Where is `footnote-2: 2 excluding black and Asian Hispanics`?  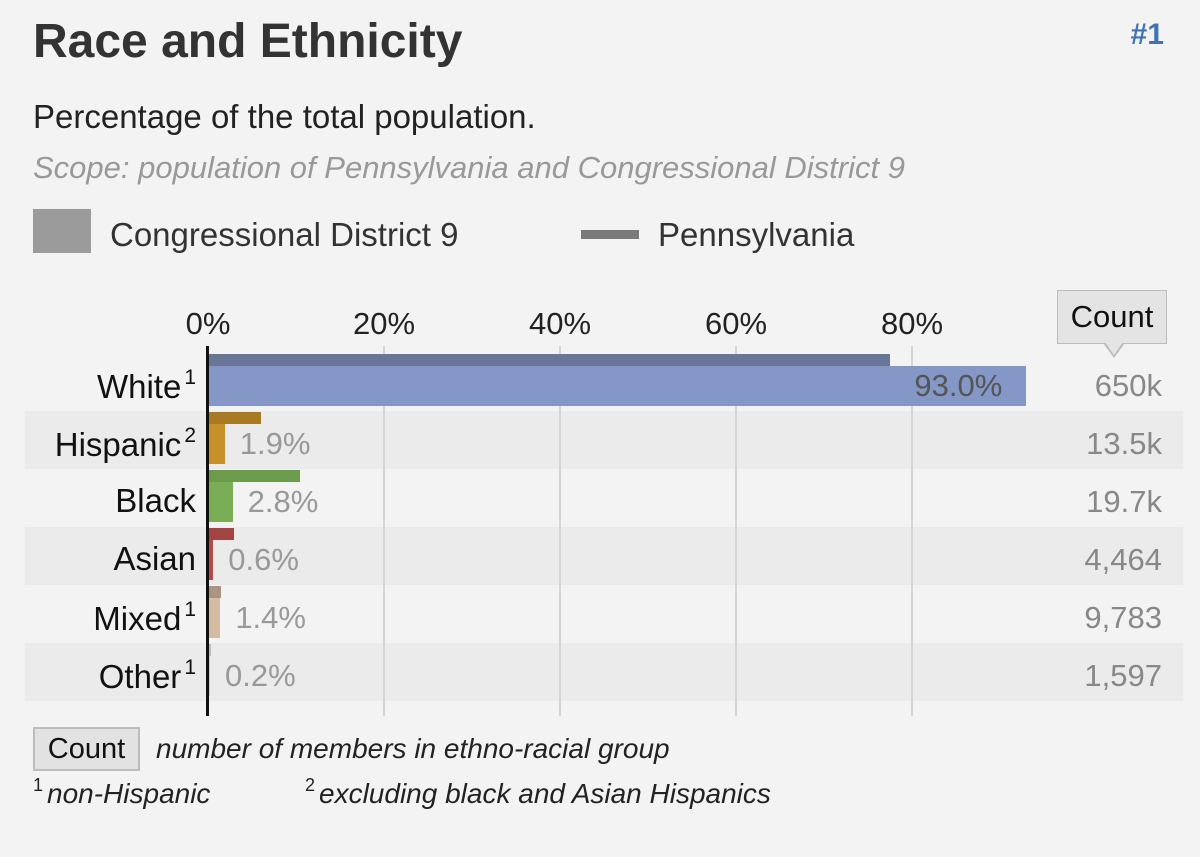 footnote-2: 2 excluding black and Asian Hispanics is located at coordinates (538, 792).